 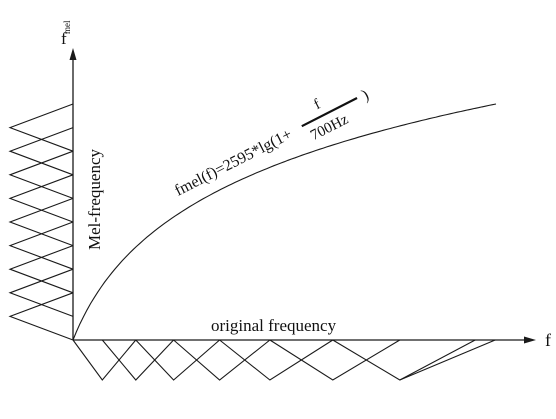 What do you see at coordinates (365, 96) in the screenshot?
I see `formula-suffix: )` at bounding box center [365, 96].